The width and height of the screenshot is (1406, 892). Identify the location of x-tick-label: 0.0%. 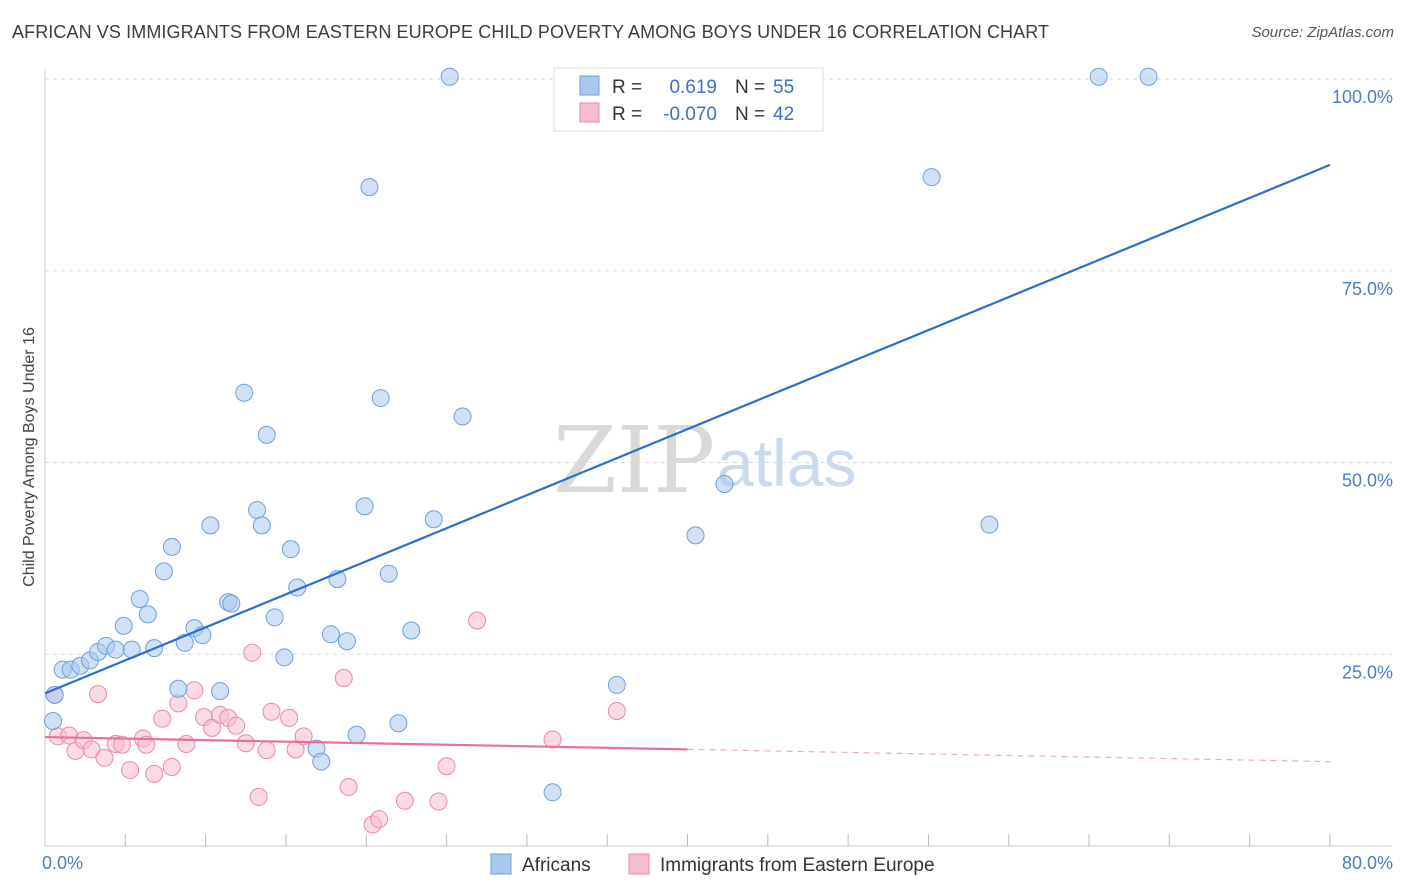
(62, 863).